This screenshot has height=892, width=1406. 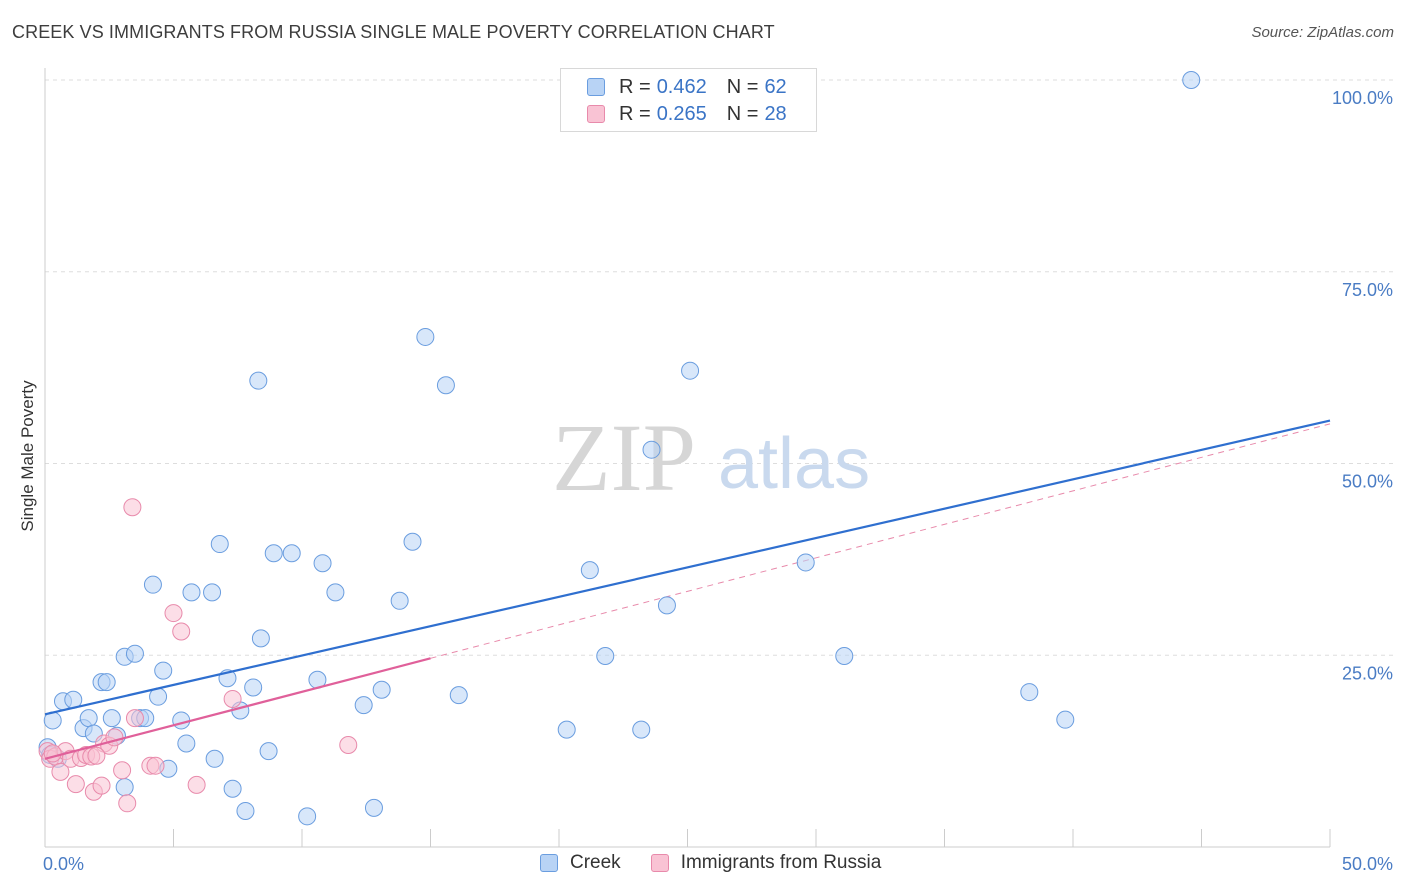 I want to click on legend-item-creek: Creek, so click(x=580, y=863).